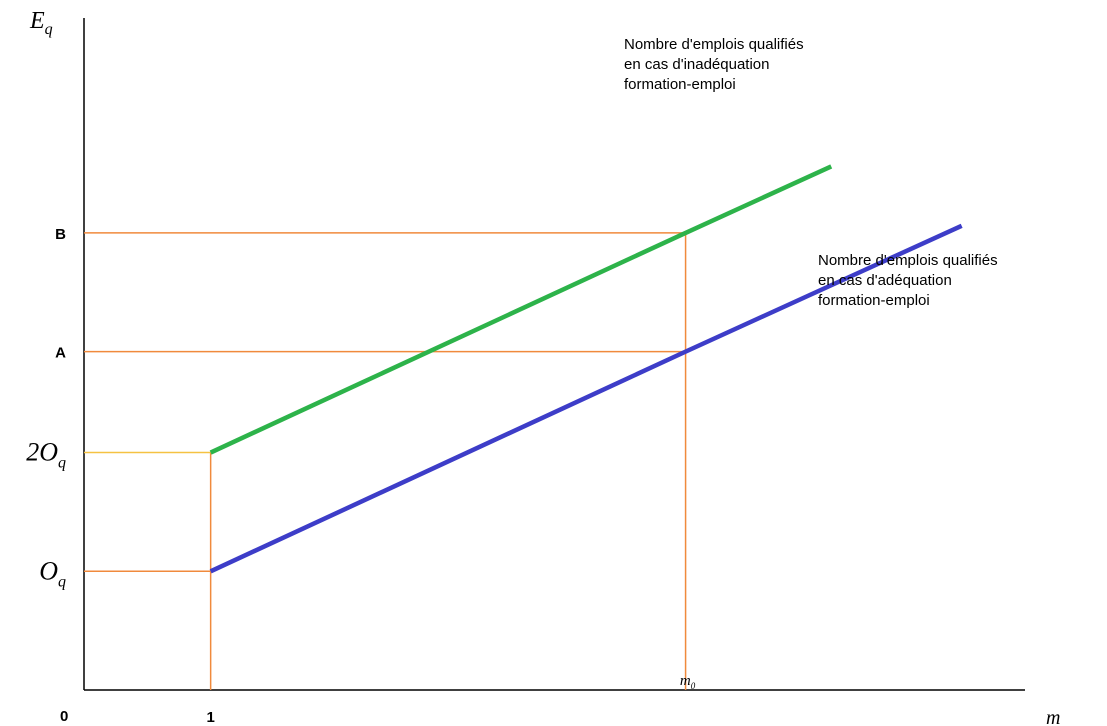  I want to click on y-tick-label-1-text: 2O, so click(42, 452).